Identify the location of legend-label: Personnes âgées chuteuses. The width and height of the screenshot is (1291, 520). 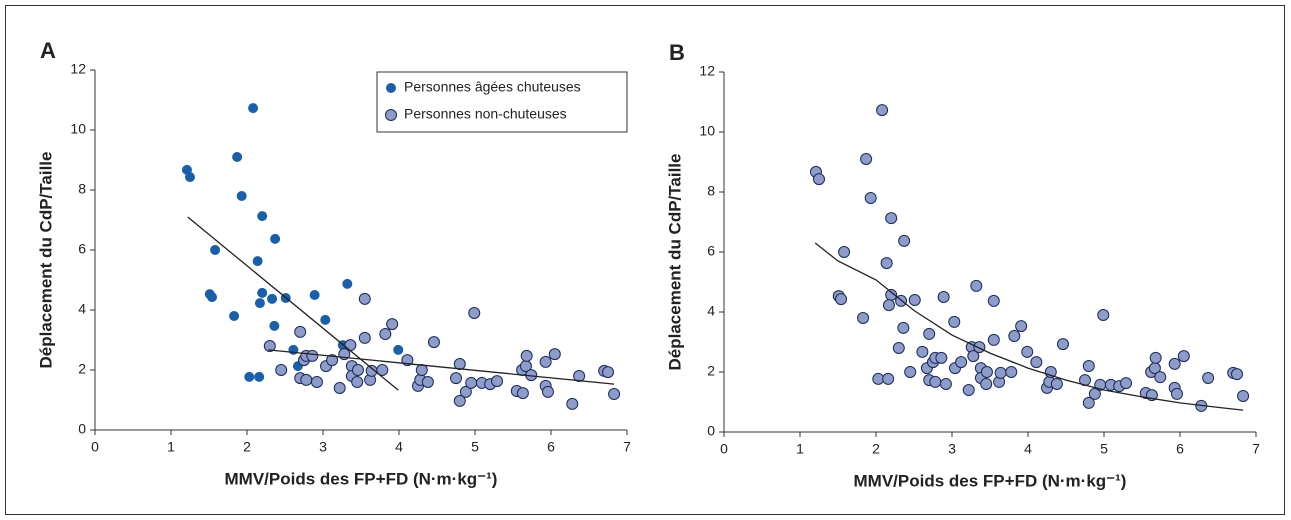
(492, 87).